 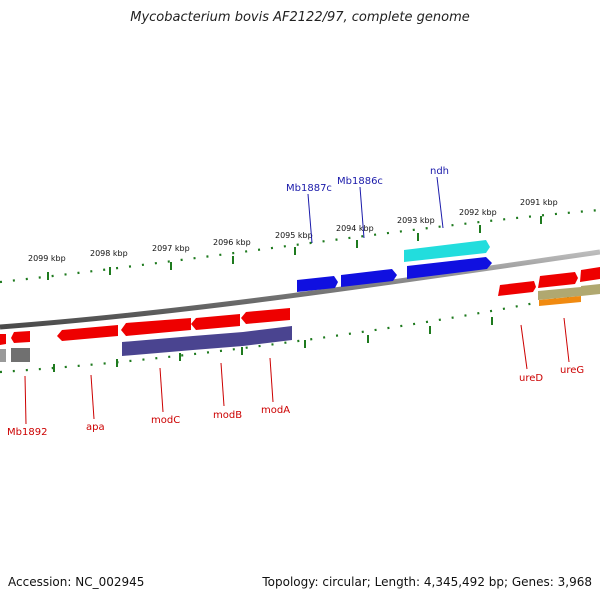 I want to click on reverse-genes, so click(x=300, y=323).